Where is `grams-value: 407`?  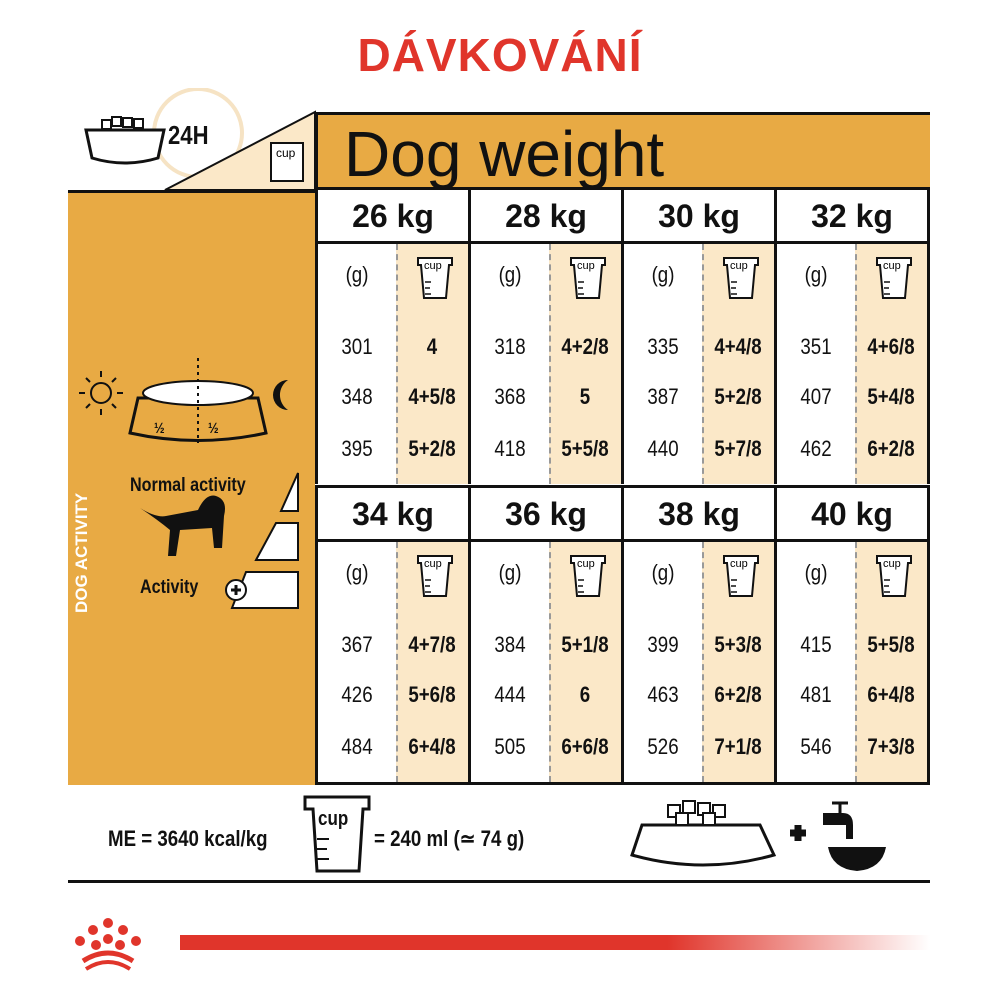
grams-value: 407 is located at coordinates (816, 396).